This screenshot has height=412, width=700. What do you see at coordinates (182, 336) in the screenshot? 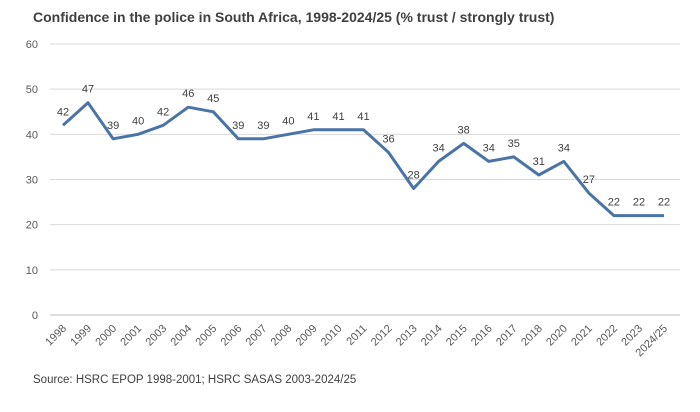
I see `x-tick-label: 2004` at bounding box center [182, 336].